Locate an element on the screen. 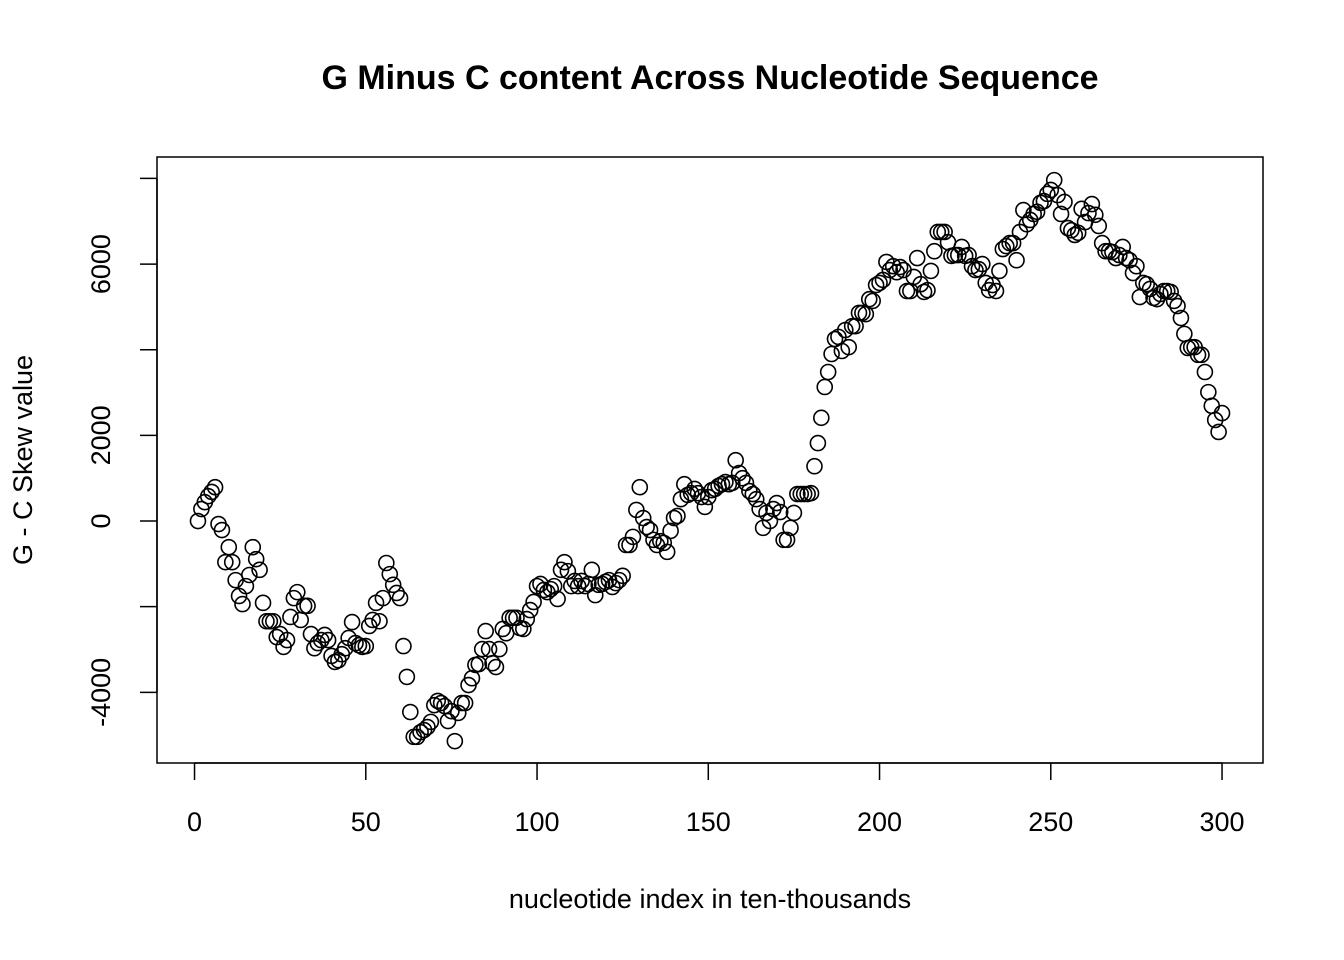 The width and height of the screenshot is (1344, 960). x-tick-label: 50 is located at coordinates (366, 822).